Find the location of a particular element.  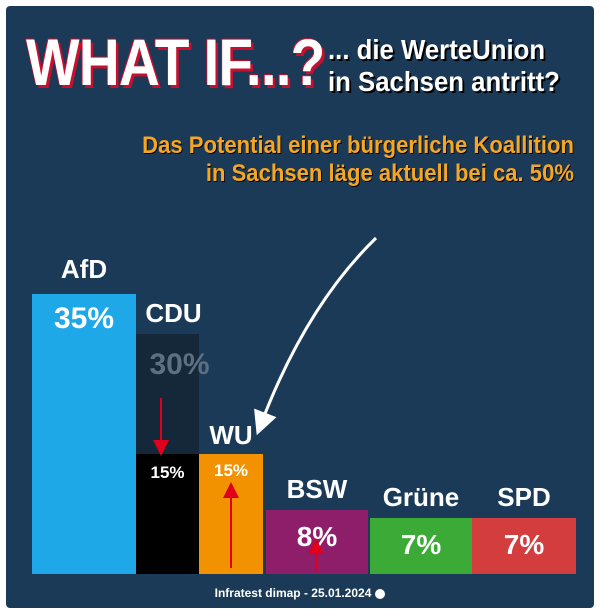

source-note: Infratest dimap - 25.01.2024 is located at coordinates (300, 593).